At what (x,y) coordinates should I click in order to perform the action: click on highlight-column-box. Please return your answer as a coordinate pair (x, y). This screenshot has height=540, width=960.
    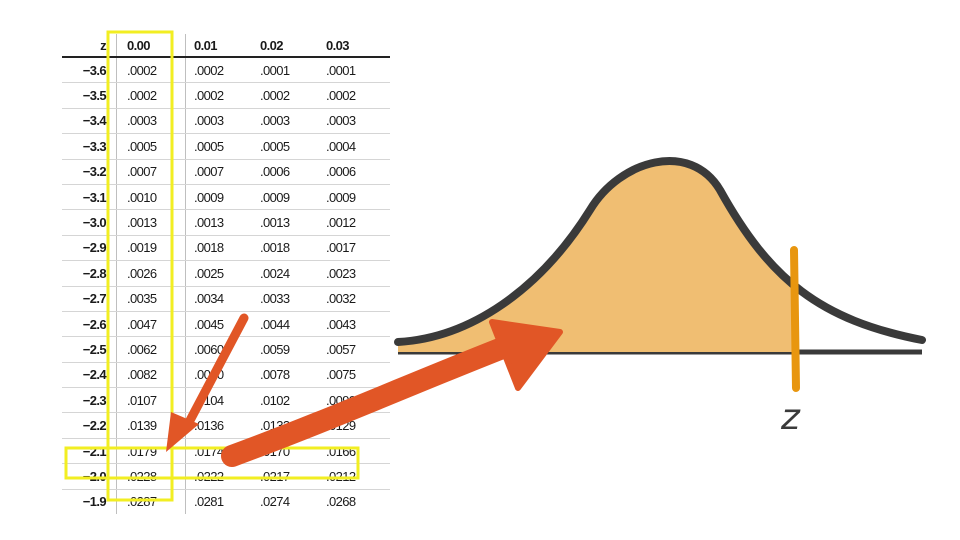
    Looking at the image, I should click on (140, 266).